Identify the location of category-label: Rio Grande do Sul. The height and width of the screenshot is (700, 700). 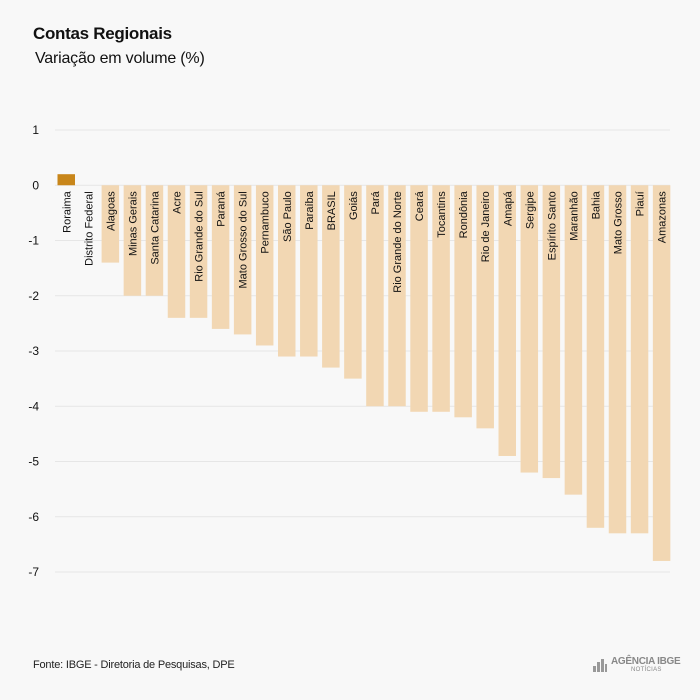
(200, 236).